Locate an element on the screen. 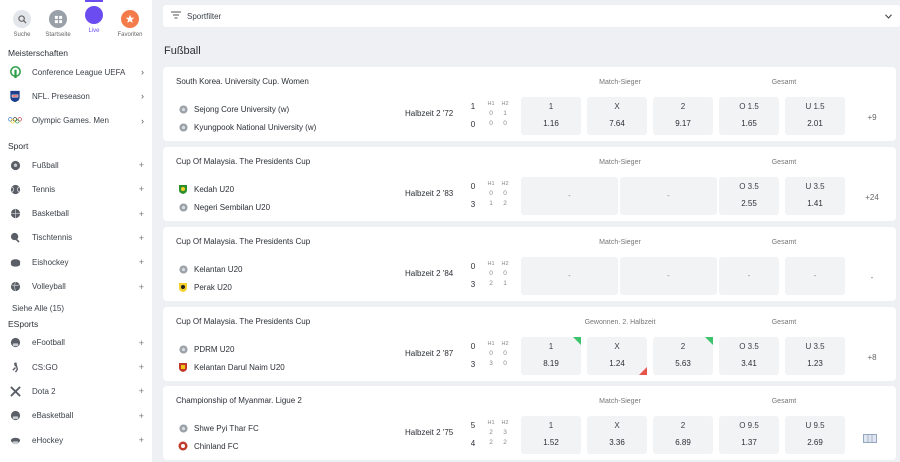  sidebar-item-ebasketball: eBasketball + is located at coordinates (76, 416).